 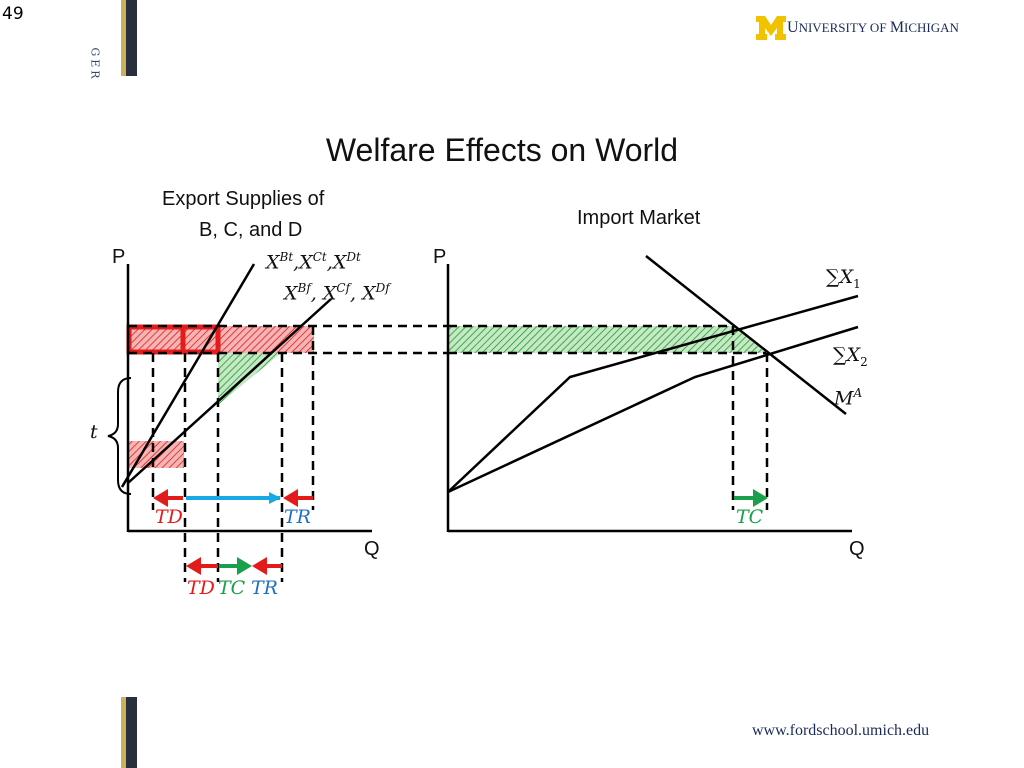 I want to click on university-logo: UNIVERSITY OF MICHIGAN, so click(x=857, y=28).